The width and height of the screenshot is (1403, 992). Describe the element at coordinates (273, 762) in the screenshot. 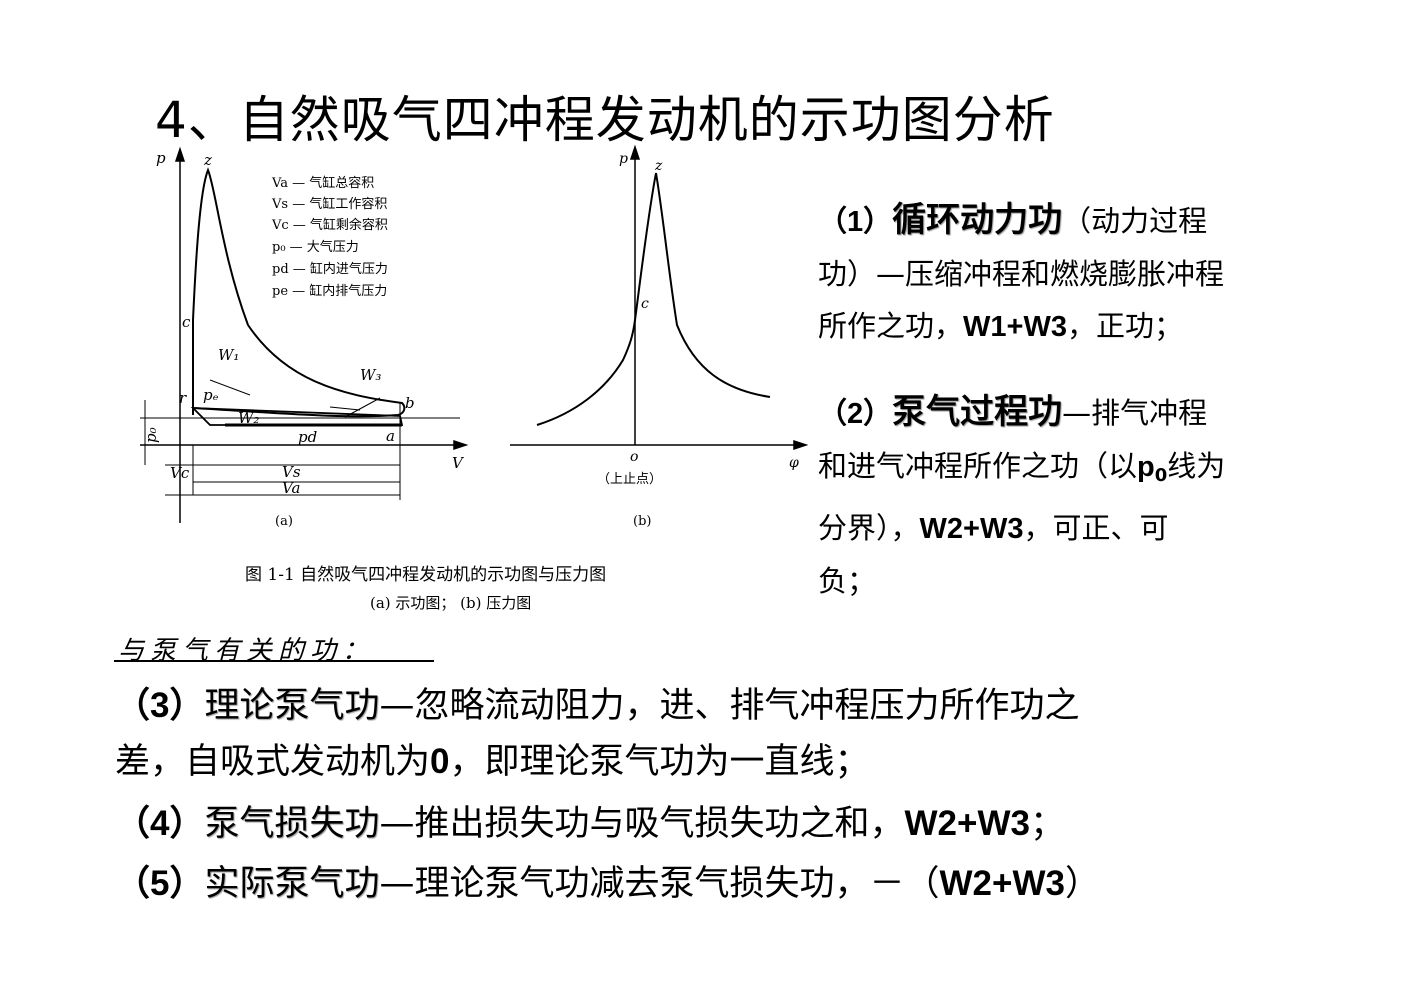

I see `item-3-text-2a: 差，自吸式发动机为` at that location.